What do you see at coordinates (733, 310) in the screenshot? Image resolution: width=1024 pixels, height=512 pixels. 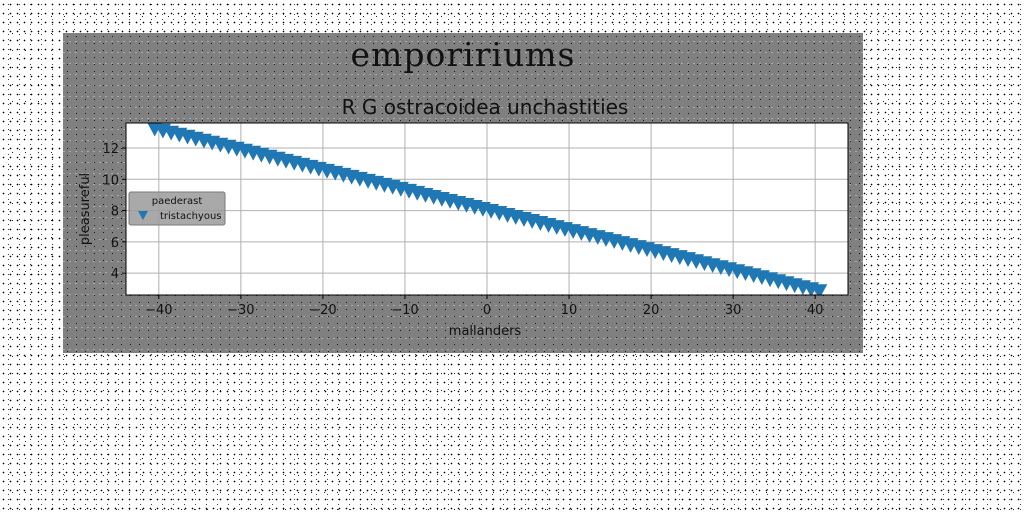 I see `x-tick-label: 30` at bounding box center [733, 310].